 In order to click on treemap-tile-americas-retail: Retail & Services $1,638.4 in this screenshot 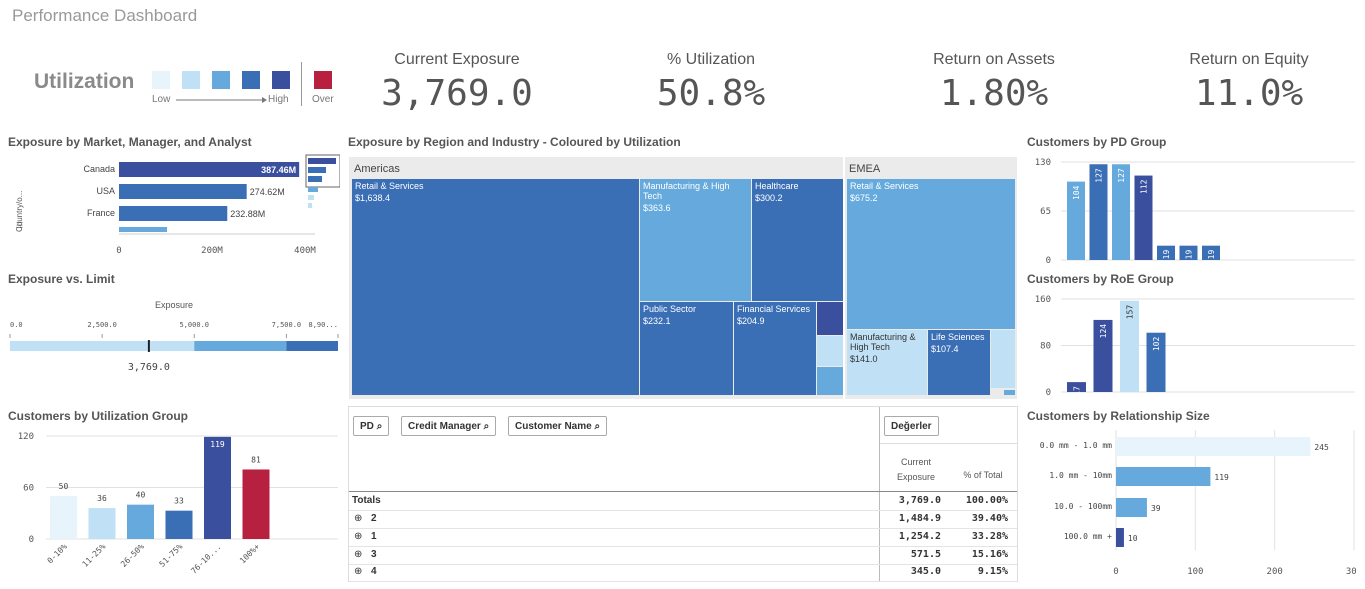, I will do `click(495, 287)`.